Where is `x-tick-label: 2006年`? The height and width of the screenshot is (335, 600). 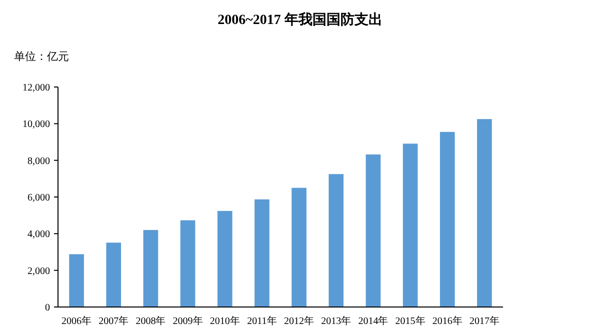
x-tick-label: 2006年 is located at coordinates (77, 321).